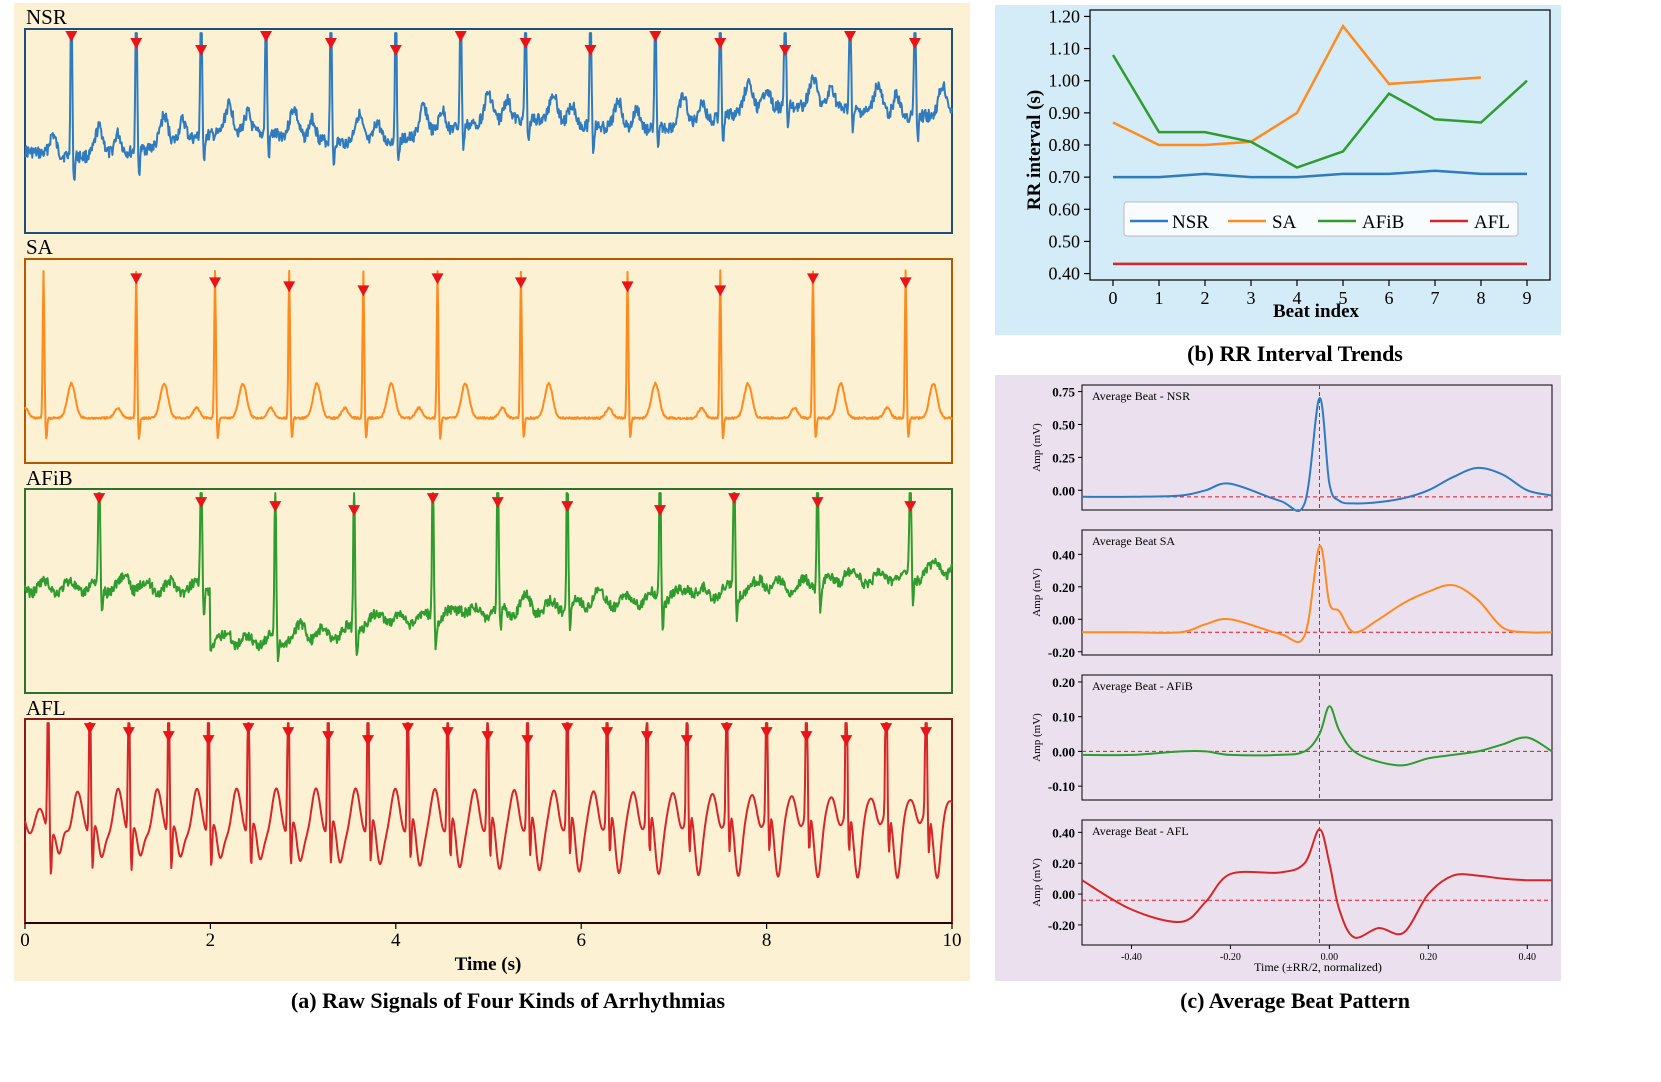  What do you see at coordinates (1318, 967) in the screenshot?
I see `panel-c-xlabel: Time (±RR/2, normalized)` at bounding box center [1318, 967].